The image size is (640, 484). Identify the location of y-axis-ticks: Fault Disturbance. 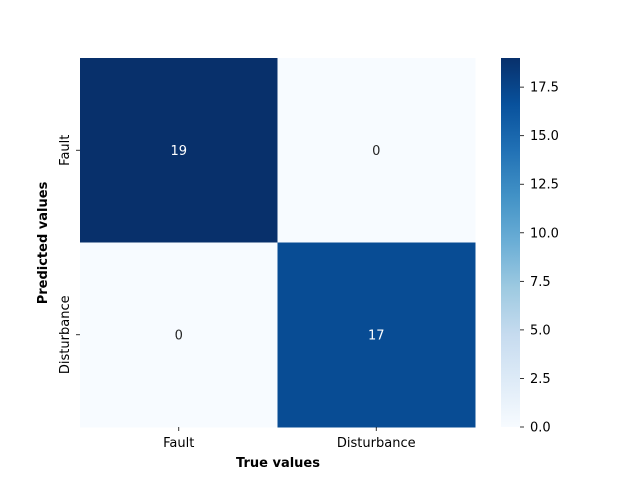
(69, 254).